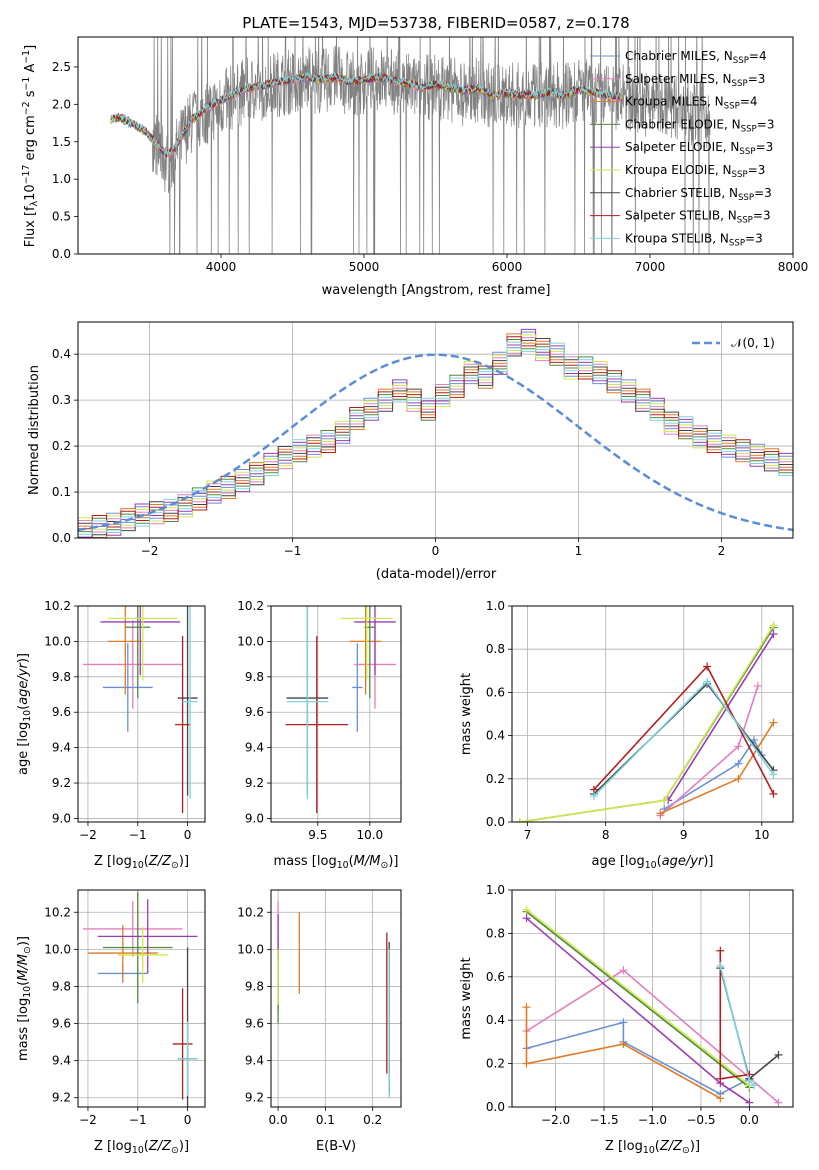 Image resolution: width=819 pixels, height=1170 pixels. What do you see at coordinates (117, 720) in the screenshot?
I see `ticks: −2 −1 0 9.0 9.2 9.4 9.6 9.8 10.0 10.2` at bounding box center [117, 720].